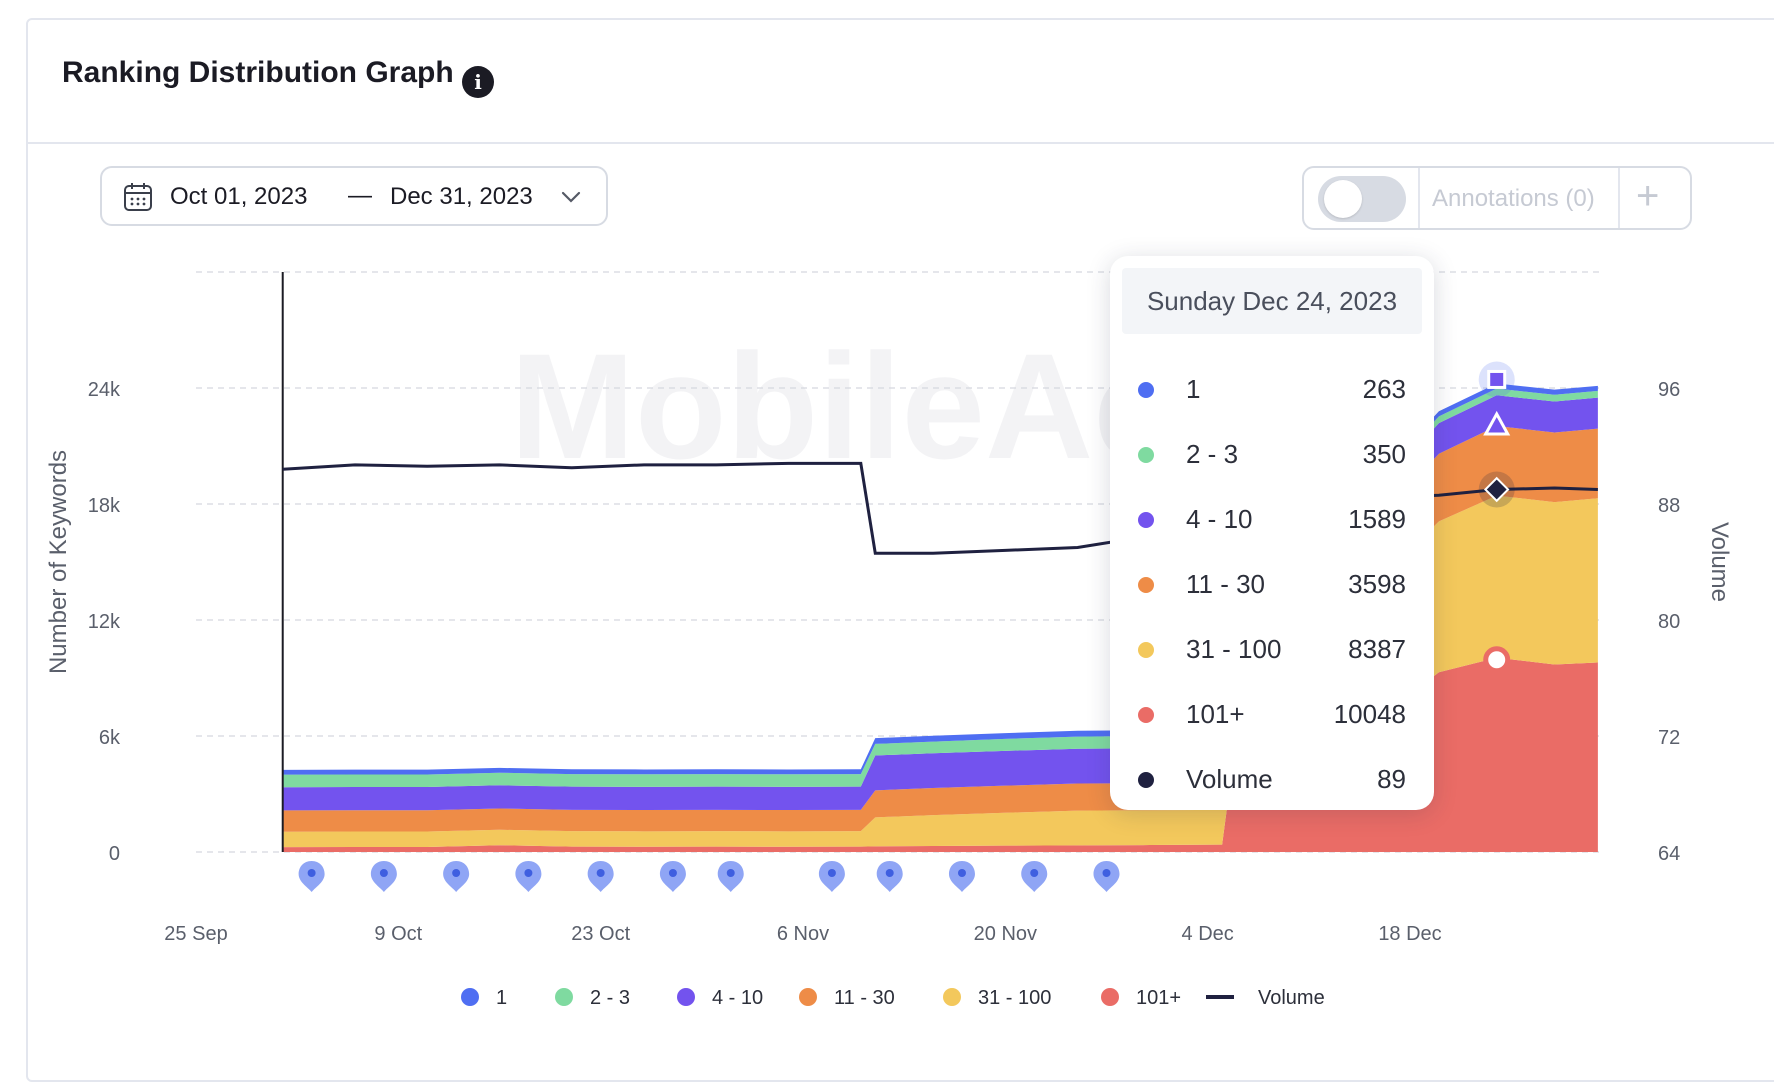 The height and width of the screenshot is (1082, 1774). I want to click on legend-label: 1, so click(501, 998).